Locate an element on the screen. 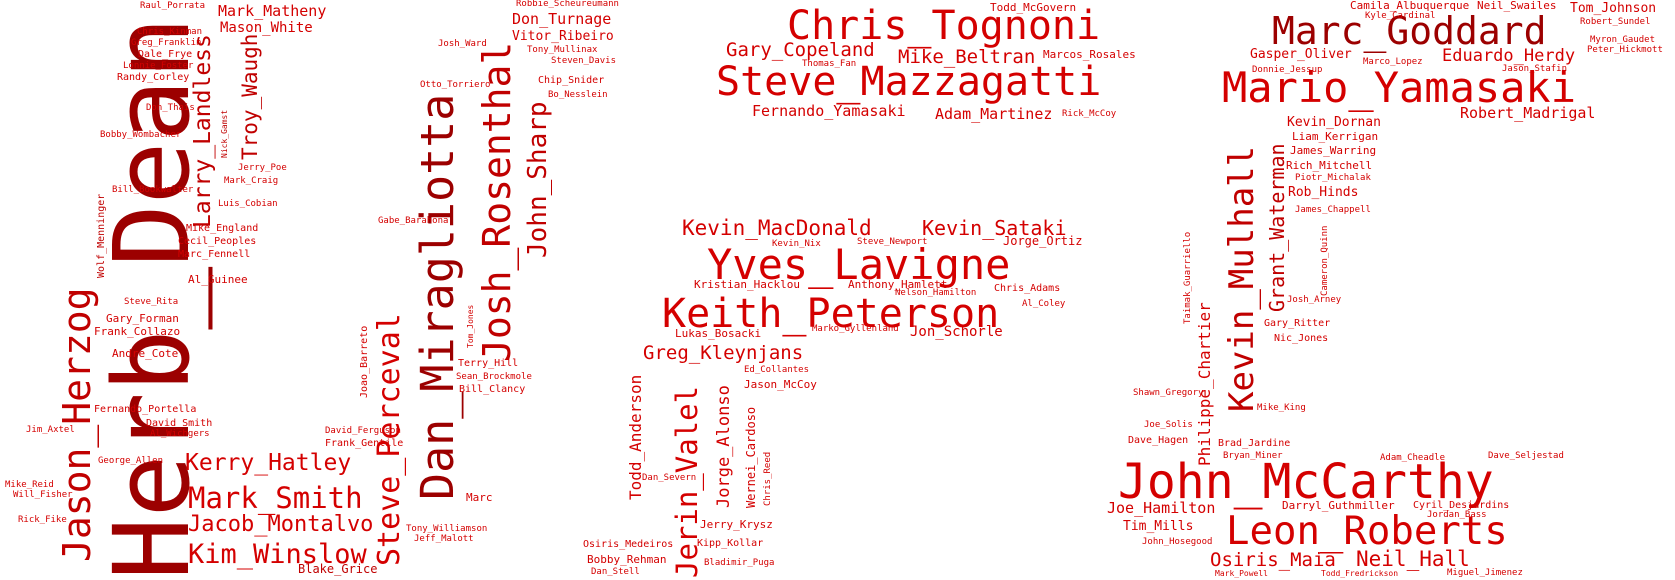 The height and width of the screenshot is (580, 1675). word-bryan-miner: Bryan_Miner is located at coordinates (1253, 456).